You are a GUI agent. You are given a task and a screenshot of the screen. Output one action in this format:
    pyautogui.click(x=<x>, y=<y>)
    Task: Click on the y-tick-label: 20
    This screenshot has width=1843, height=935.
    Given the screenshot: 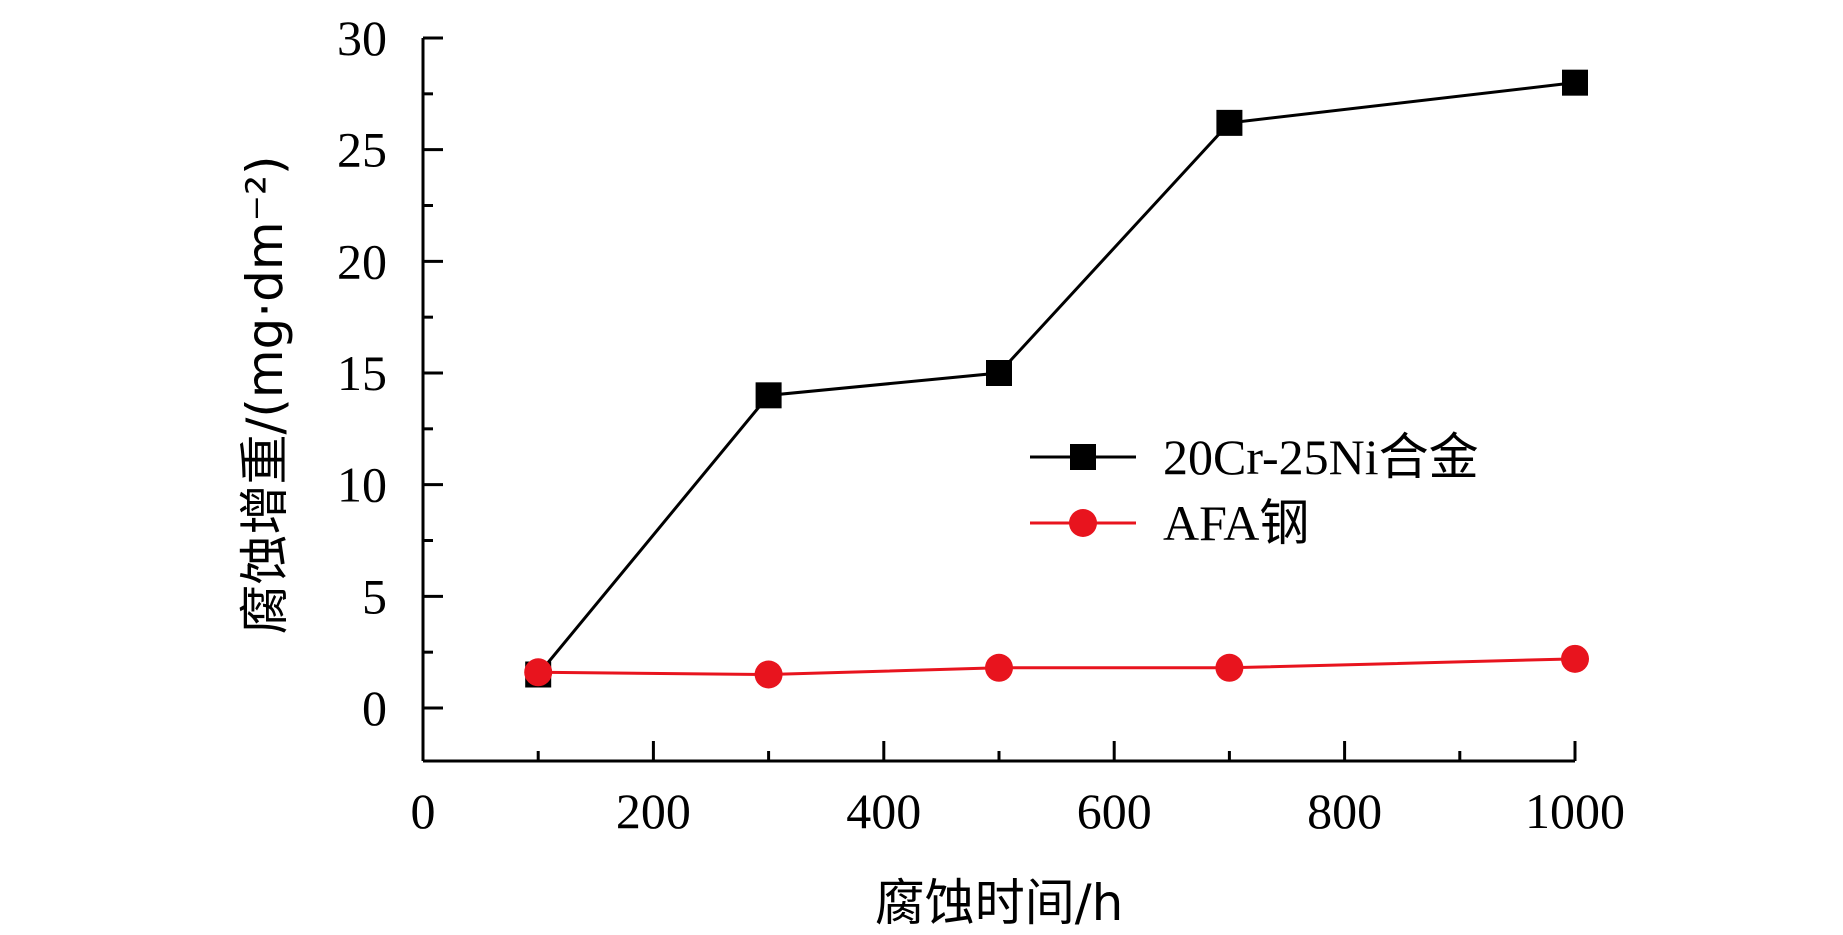 What is the action you would take?
    pyautogui.click(x=362, y=261)
    